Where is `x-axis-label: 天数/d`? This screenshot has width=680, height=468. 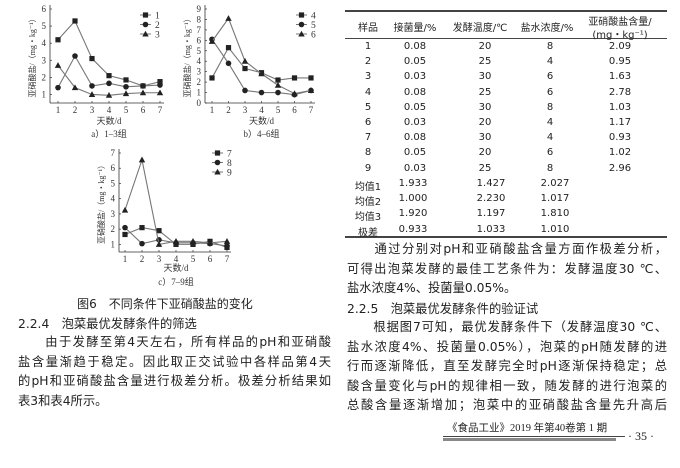
x-axis-label: 天数/d is located at coordinates (109, 120).